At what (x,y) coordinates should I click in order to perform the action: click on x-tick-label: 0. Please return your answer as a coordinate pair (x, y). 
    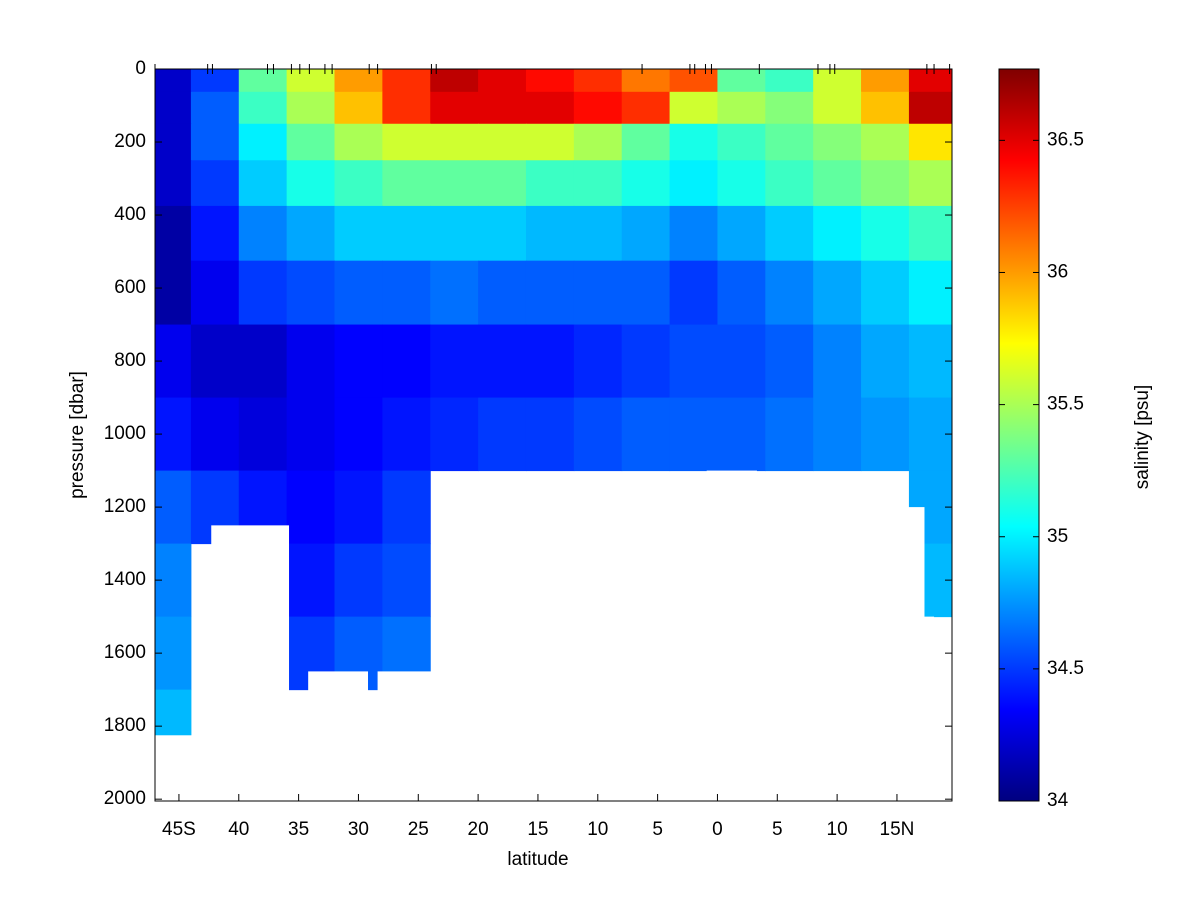
    Looking at the image, I should click on (717, 829).